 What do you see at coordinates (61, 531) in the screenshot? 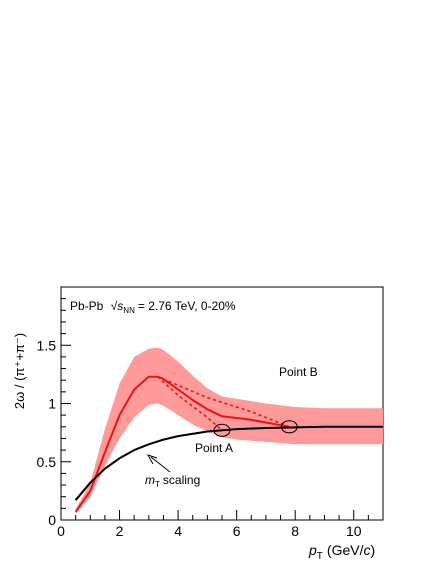
I see `x-tick-label: 0` at bounding box center [61, 531].